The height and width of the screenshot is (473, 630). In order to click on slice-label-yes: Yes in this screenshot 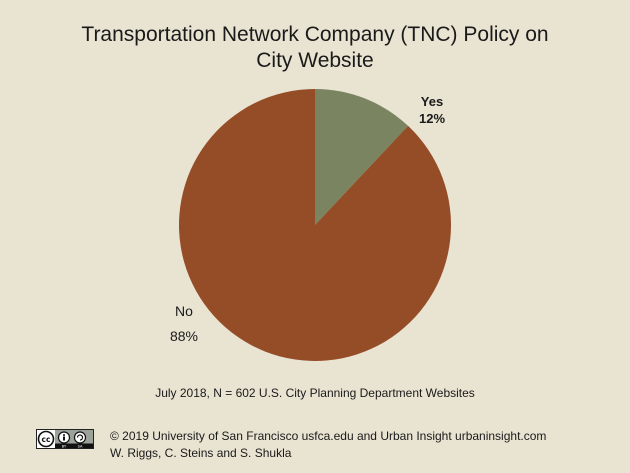, I will do `click(432, 101)`.